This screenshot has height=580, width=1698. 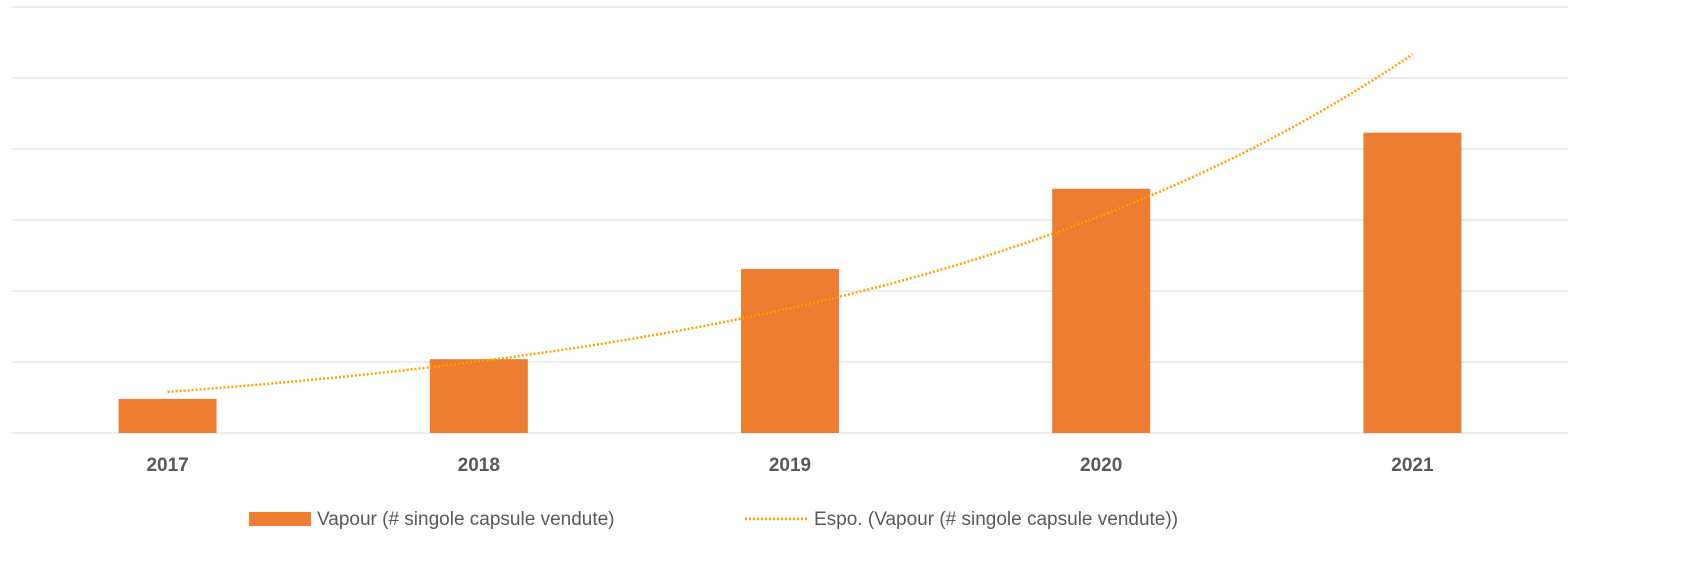 I want to click on x-tick-label: 2017, so click(x=167, y=465).